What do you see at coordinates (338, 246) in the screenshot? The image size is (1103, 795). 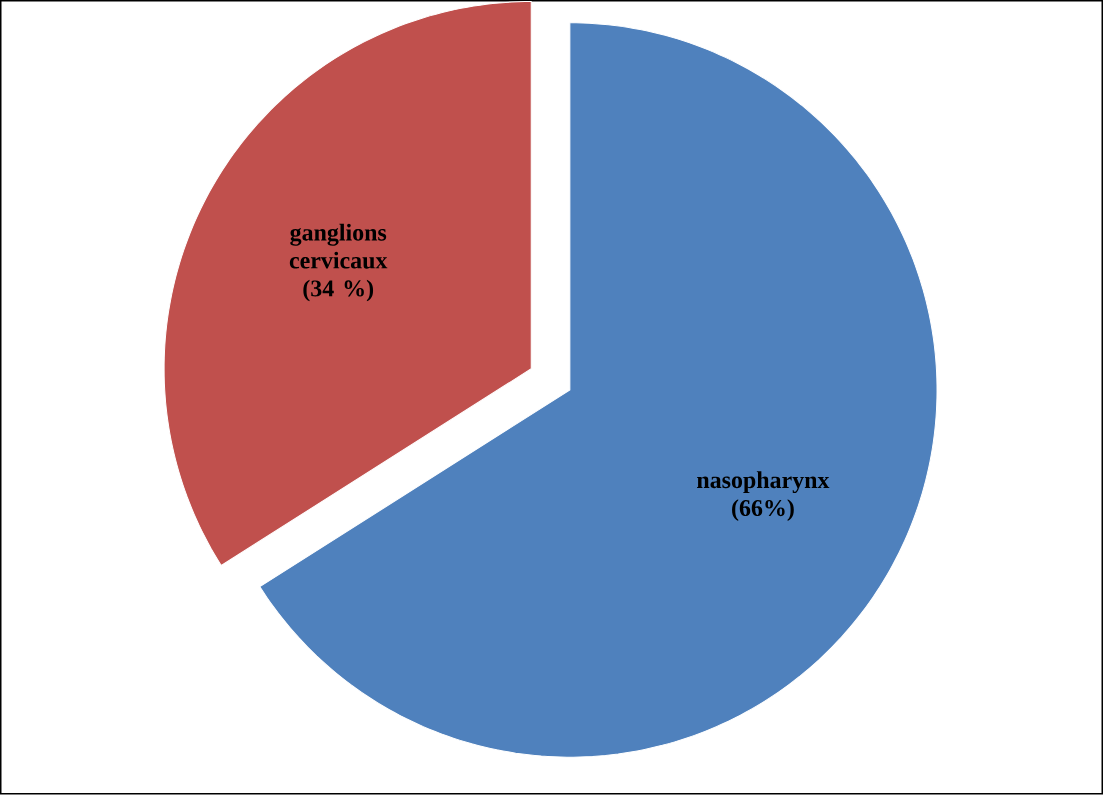 I see `slice-label: ganglions cervicaux` at bounding box center [338, 246].